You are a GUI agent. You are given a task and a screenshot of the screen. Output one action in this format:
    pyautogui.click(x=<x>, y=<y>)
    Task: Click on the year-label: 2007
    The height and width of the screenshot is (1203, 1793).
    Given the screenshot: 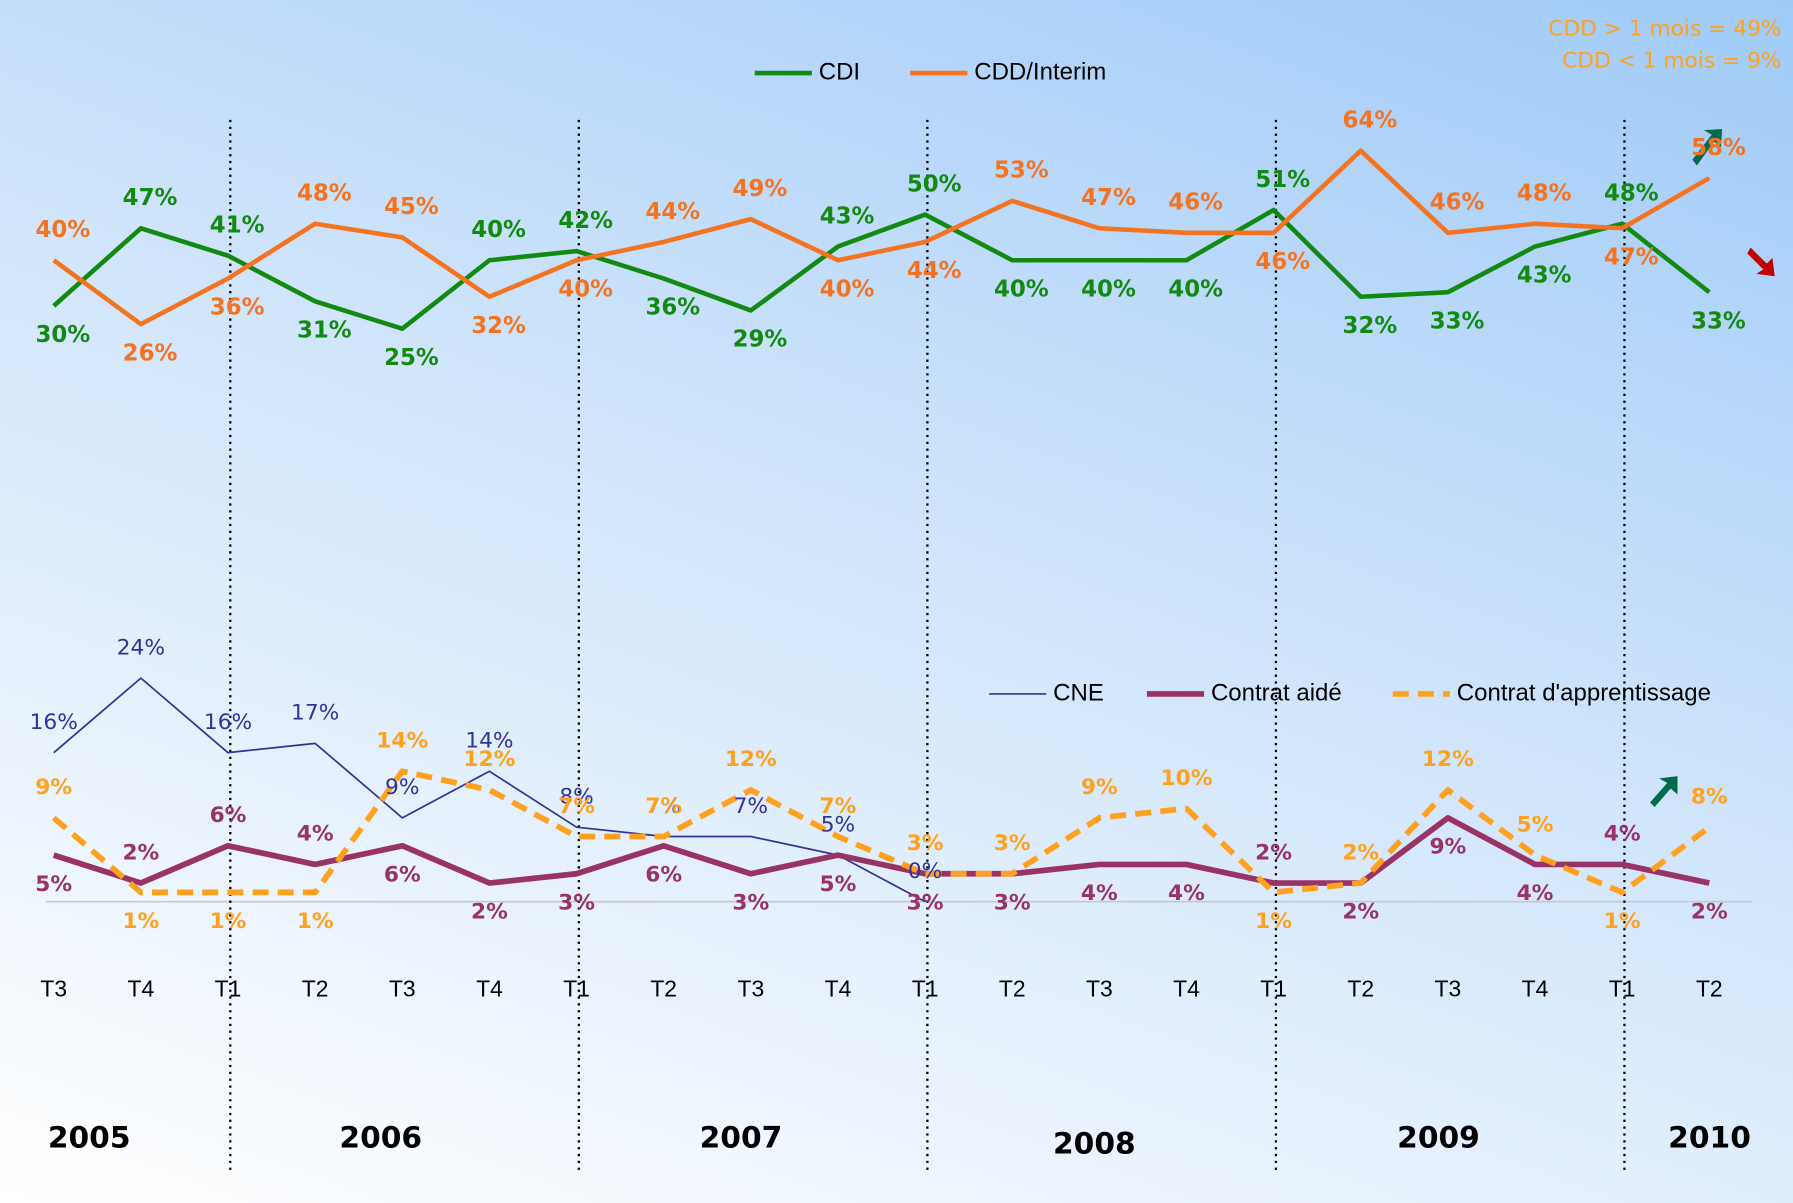 What is the action you would take?
    pyautogui.click(x=741, y=1138)
    